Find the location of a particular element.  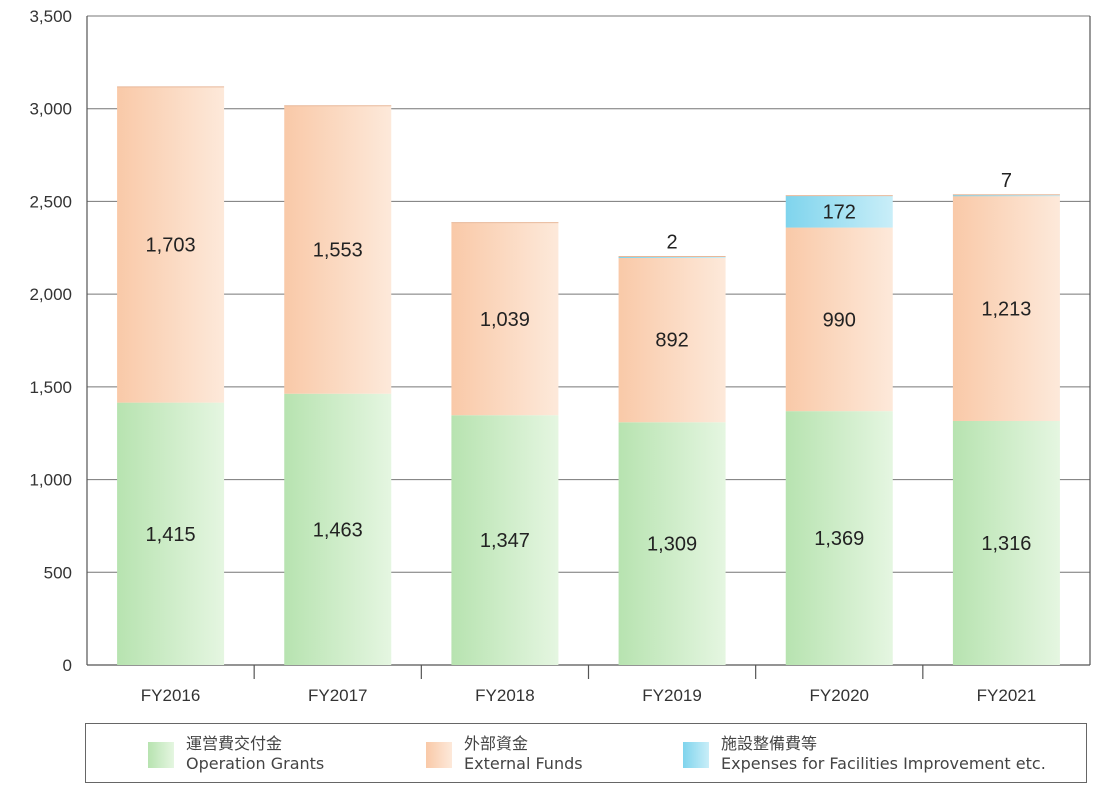

data-label: 1,213 is located at coordinates (1006, 310).